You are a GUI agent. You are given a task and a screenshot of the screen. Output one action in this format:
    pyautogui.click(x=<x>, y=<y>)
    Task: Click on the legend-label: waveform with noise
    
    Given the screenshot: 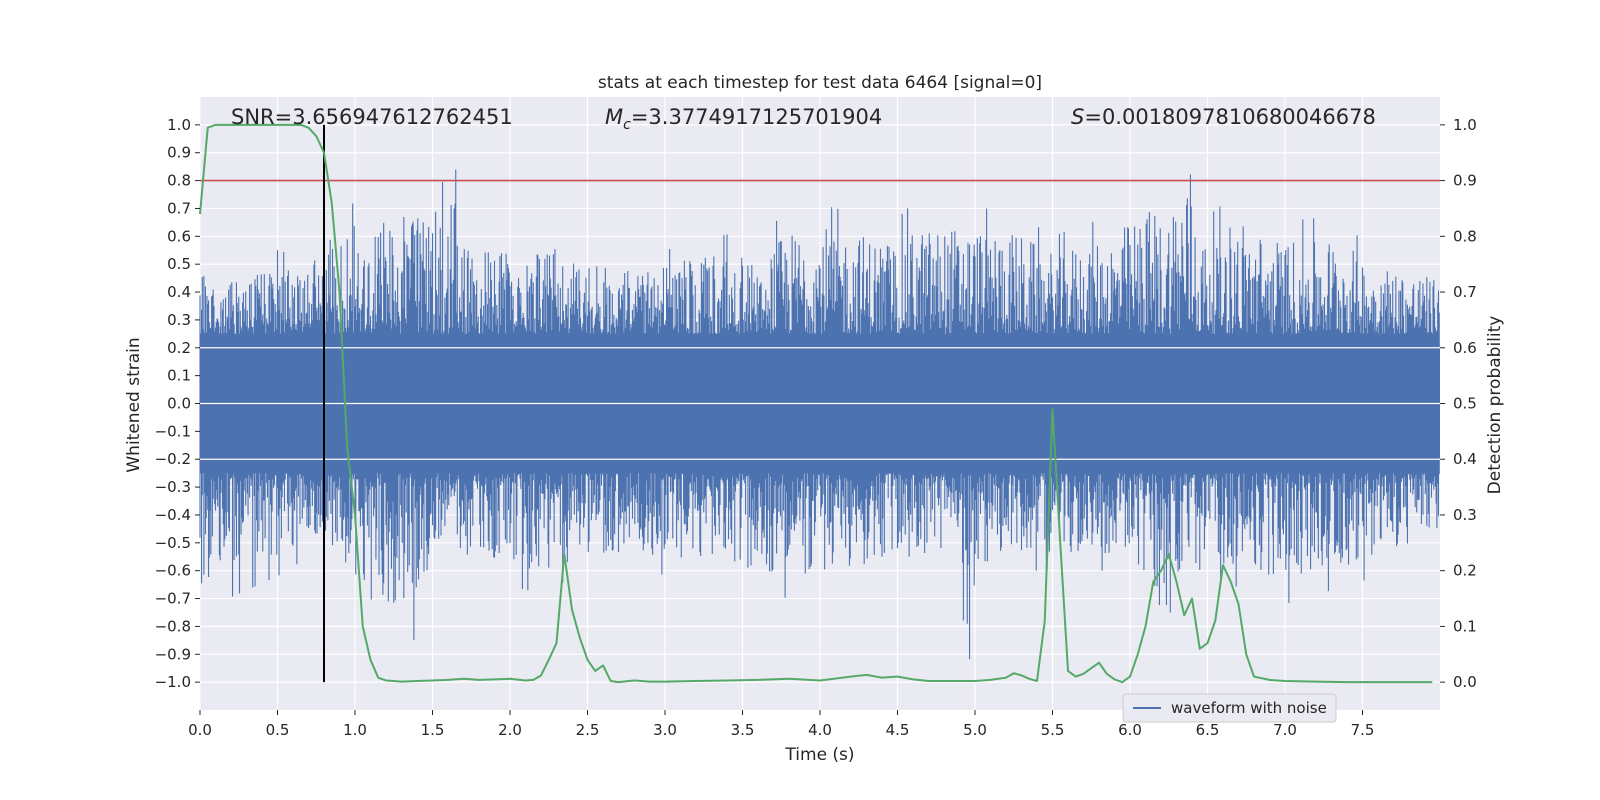 What is the action you would take?
    pyautogui.click(x=1249, y=708)
    